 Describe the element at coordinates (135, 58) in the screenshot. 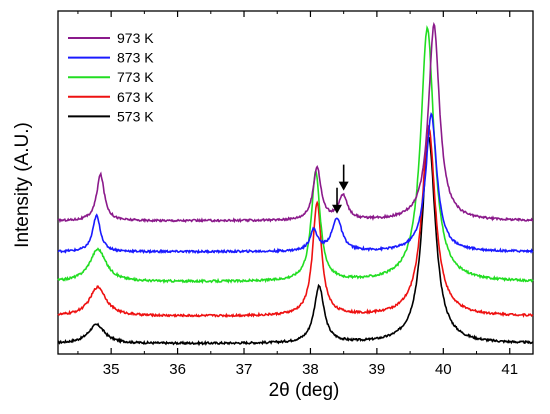

I see `legend-label: 873 K` at that location.